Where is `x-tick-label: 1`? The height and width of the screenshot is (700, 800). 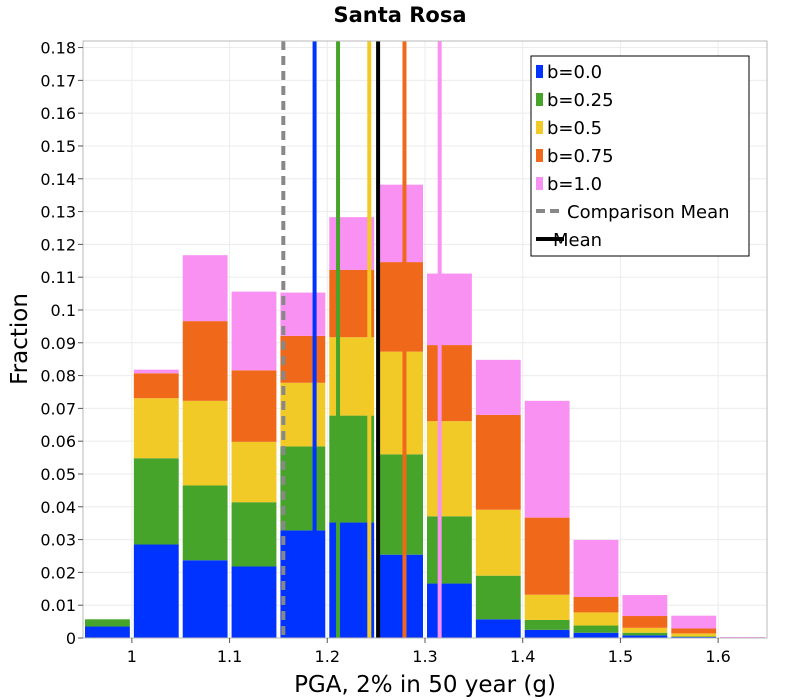 x-tick-label: 1 is located at coordinates (132, 656).